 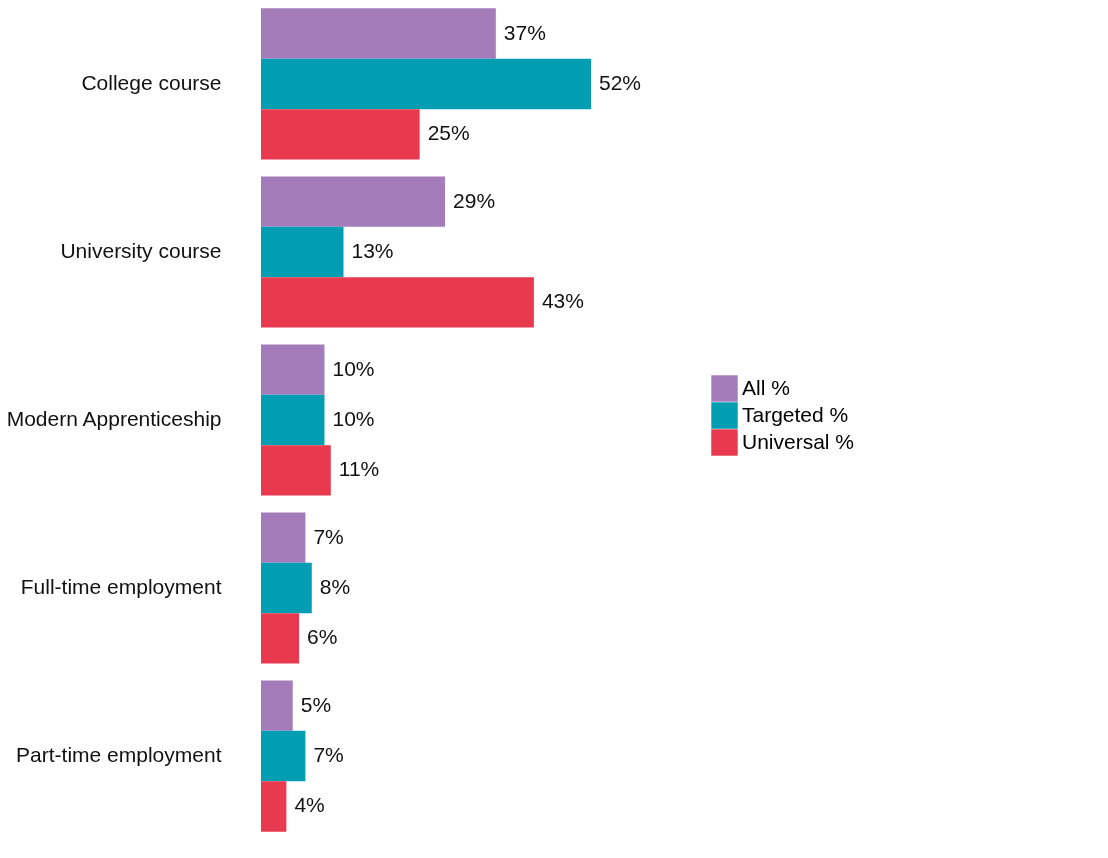 I want to click on data-label: 43%, so click(x=562, y=301).